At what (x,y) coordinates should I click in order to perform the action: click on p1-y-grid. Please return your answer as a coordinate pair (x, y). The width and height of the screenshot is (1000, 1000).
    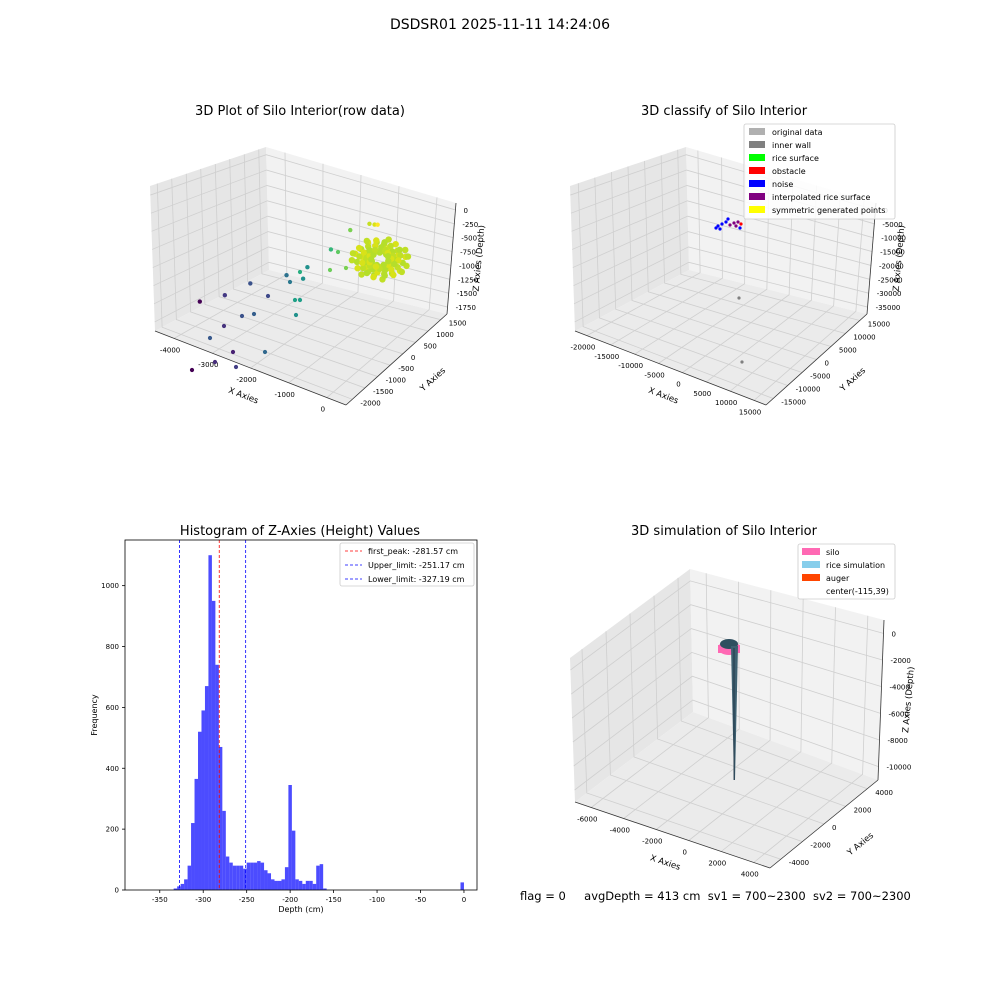
    Looking at the image, I should click on (308, 259).